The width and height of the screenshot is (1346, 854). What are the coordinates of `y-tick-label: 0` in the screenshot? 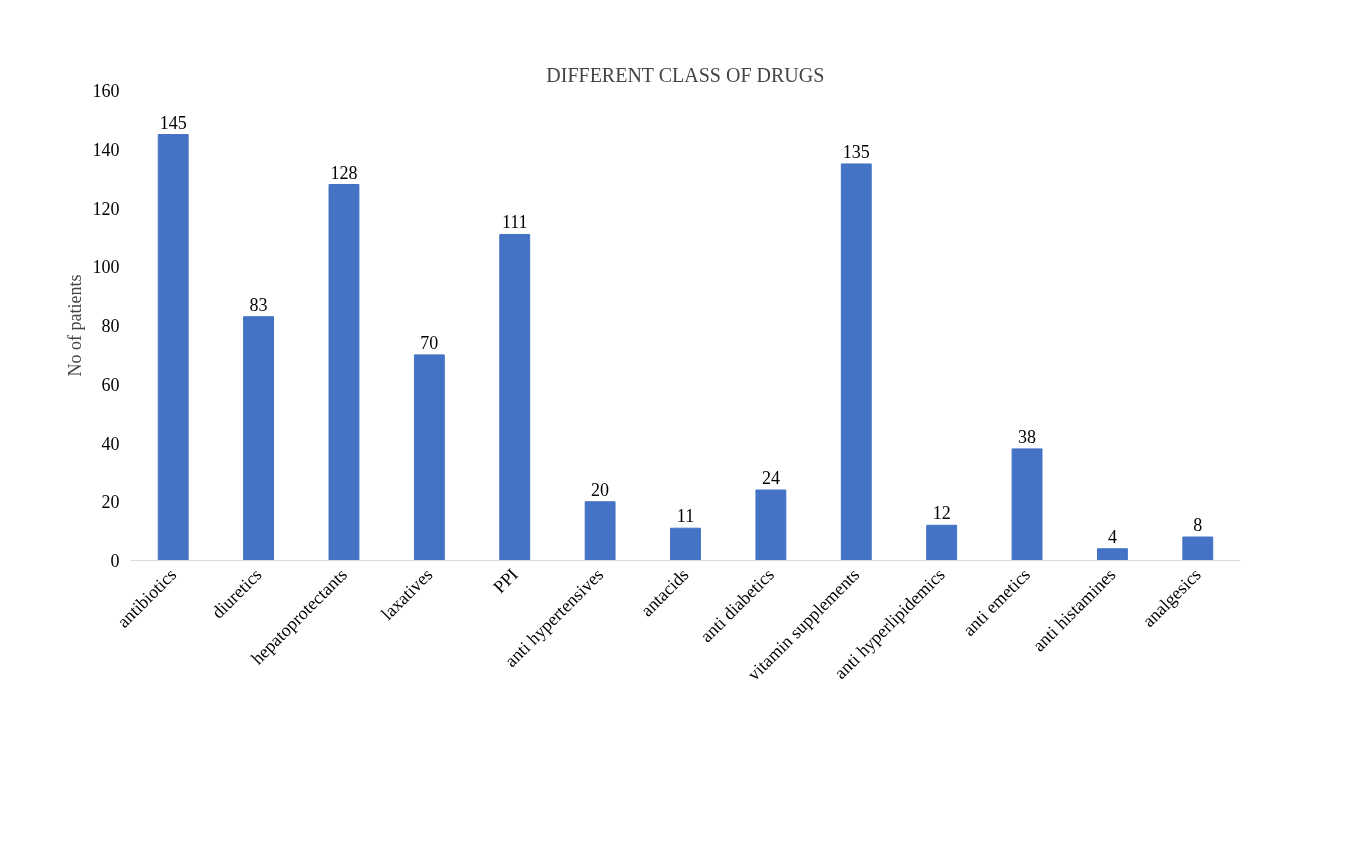 It's located at (115, 561).